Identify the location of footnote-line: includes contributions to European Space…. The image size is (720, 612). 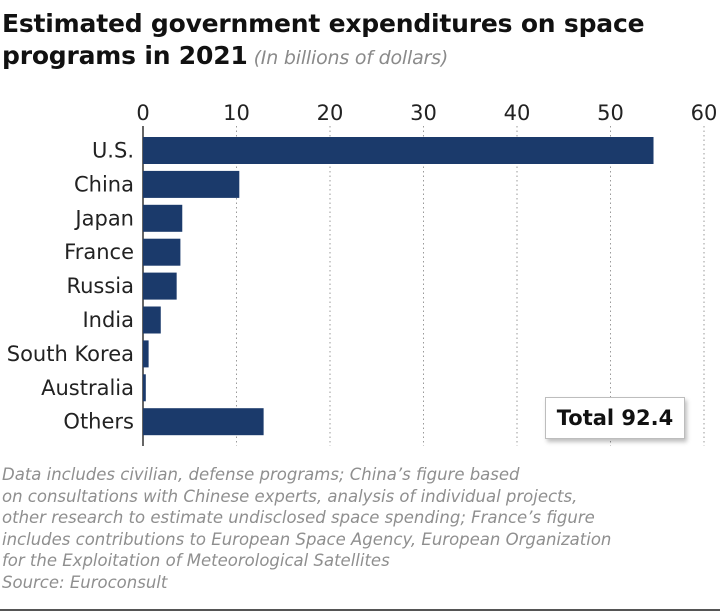
(307, 539).